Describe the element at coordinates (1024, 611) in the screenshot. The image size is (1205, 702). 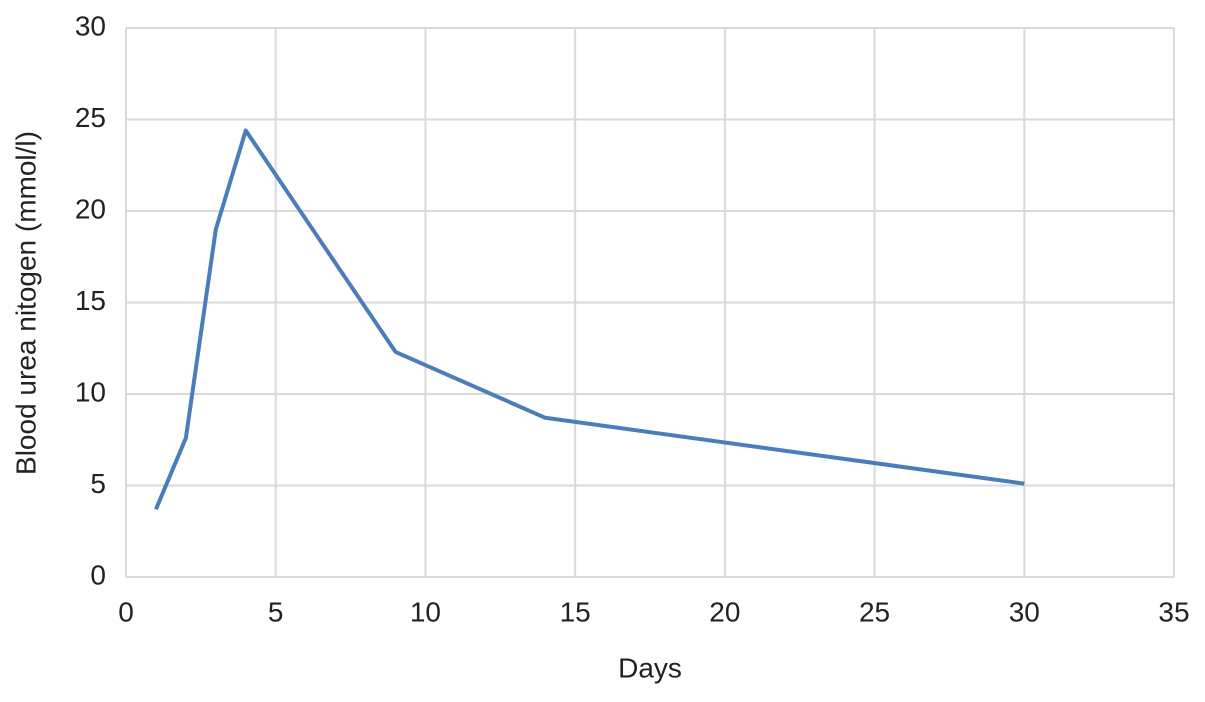
I see `x-tick-label: 30` at that location.